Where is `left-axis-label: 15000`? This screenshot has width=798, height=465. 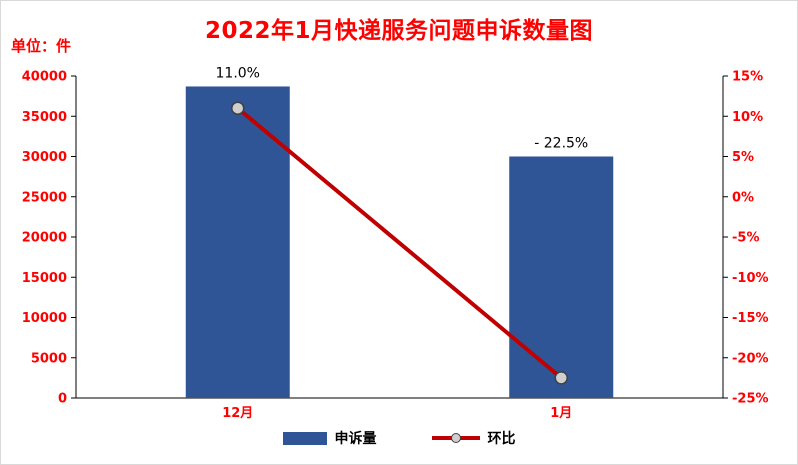
left-axis-label: 15000 is located at coordinates (44, 278).